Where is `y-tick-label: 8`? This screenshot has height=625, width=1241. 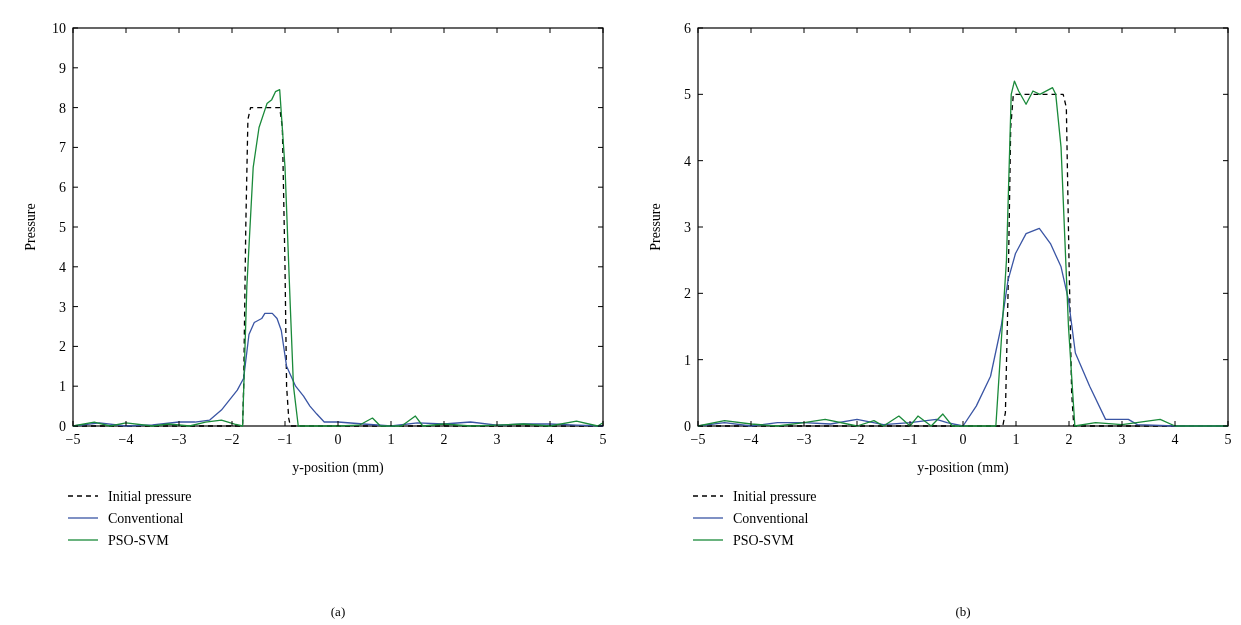 y-tick-label: 8 is located at coordinates (62, 108).